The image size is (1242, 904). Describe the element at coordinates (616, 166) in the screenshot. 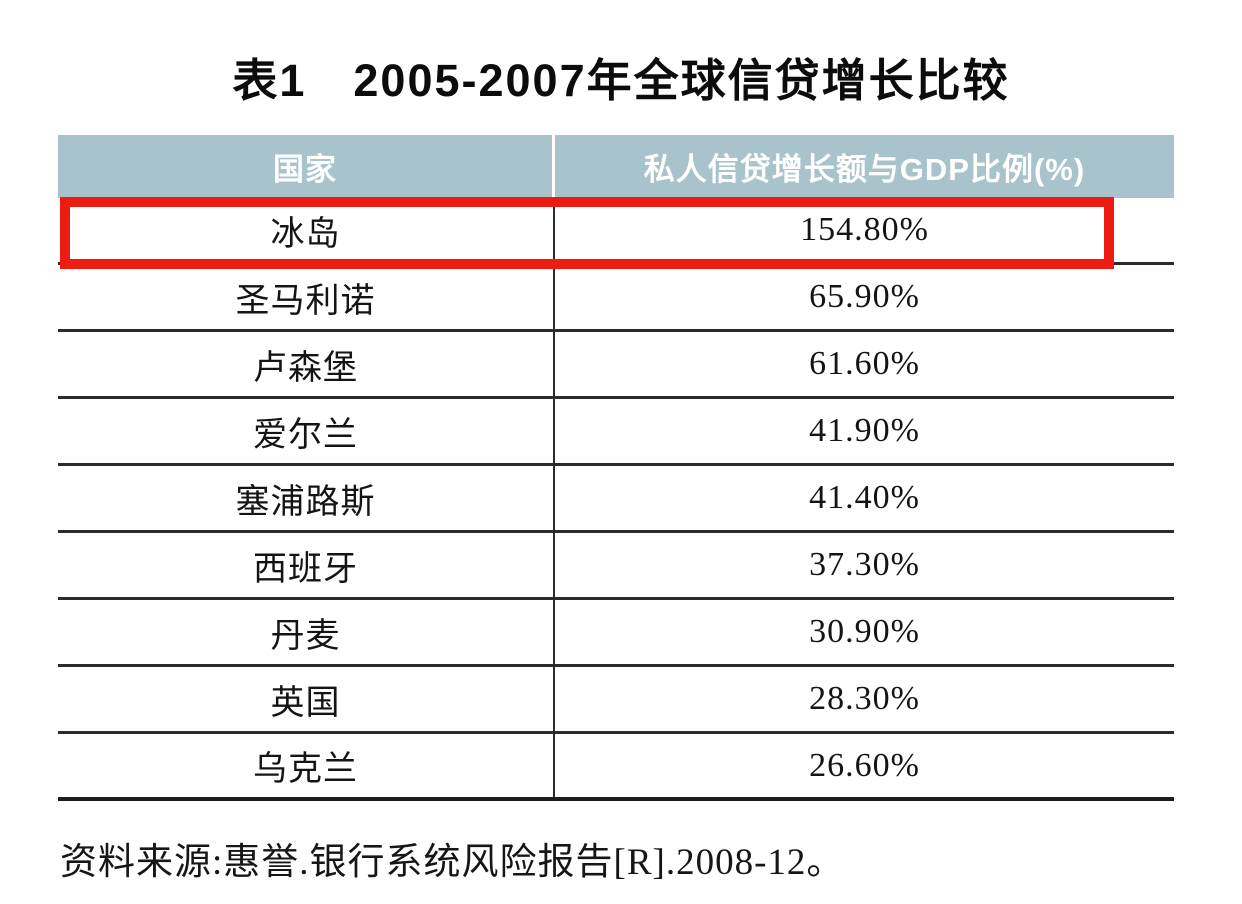

I see `table-header-row: 国家 私人信贷增长额与GDP比例(%)` at that location.